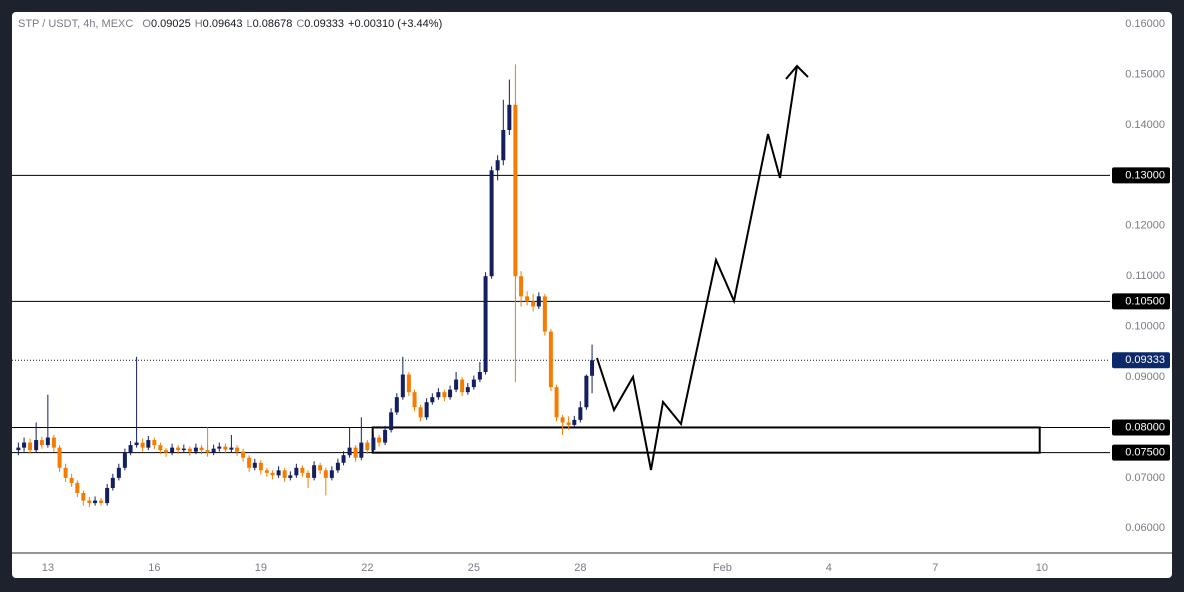 The width and height of the screenshot is (1184, 592). I want to click on x-tick-label: 13, so click(48, 568).